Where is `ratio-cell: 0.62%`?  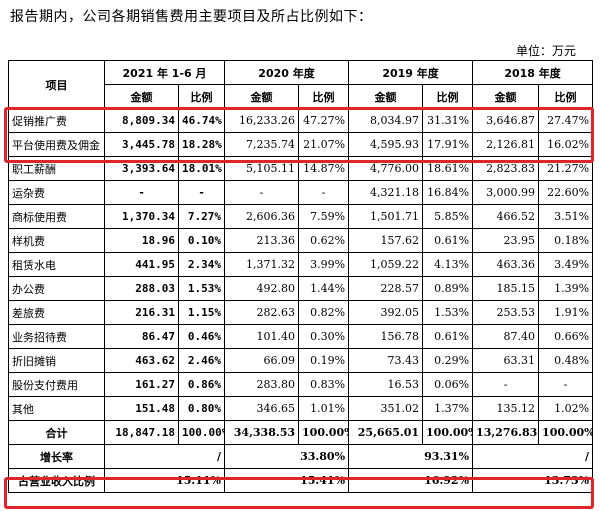
ratio-cell: 0.62% is located at coordinates (324, 240).